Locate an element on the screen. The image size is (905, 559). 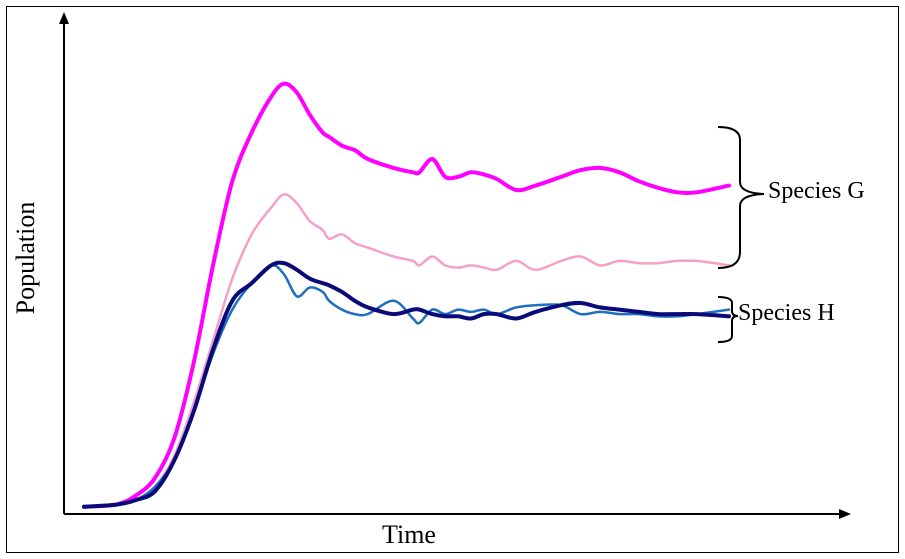
species-h-bracket is located at coordinates (728, 319).